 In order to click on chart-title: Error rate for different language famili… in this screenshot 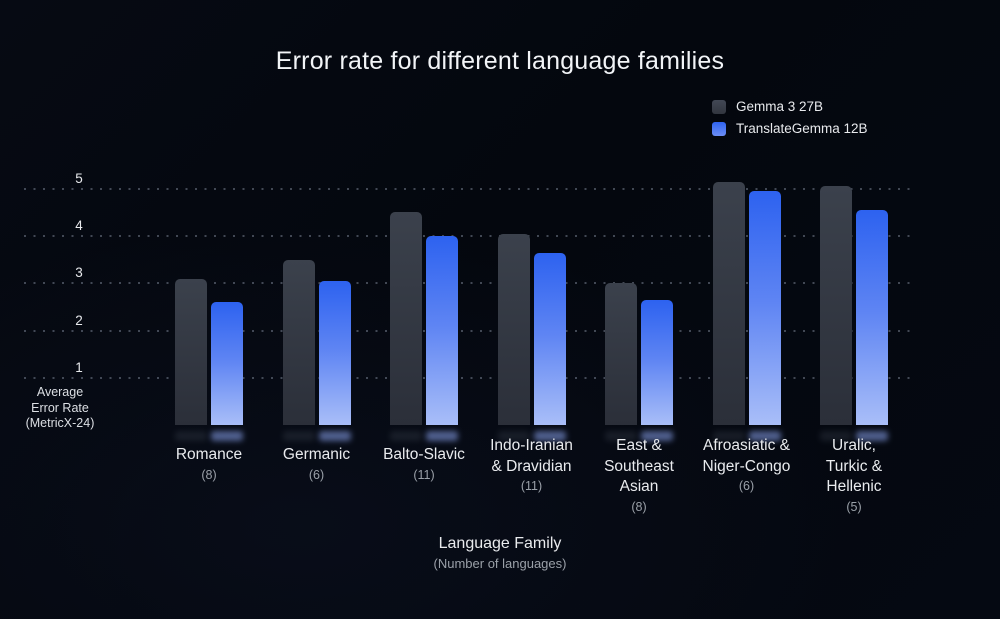, I will do `click(500, 61)`.